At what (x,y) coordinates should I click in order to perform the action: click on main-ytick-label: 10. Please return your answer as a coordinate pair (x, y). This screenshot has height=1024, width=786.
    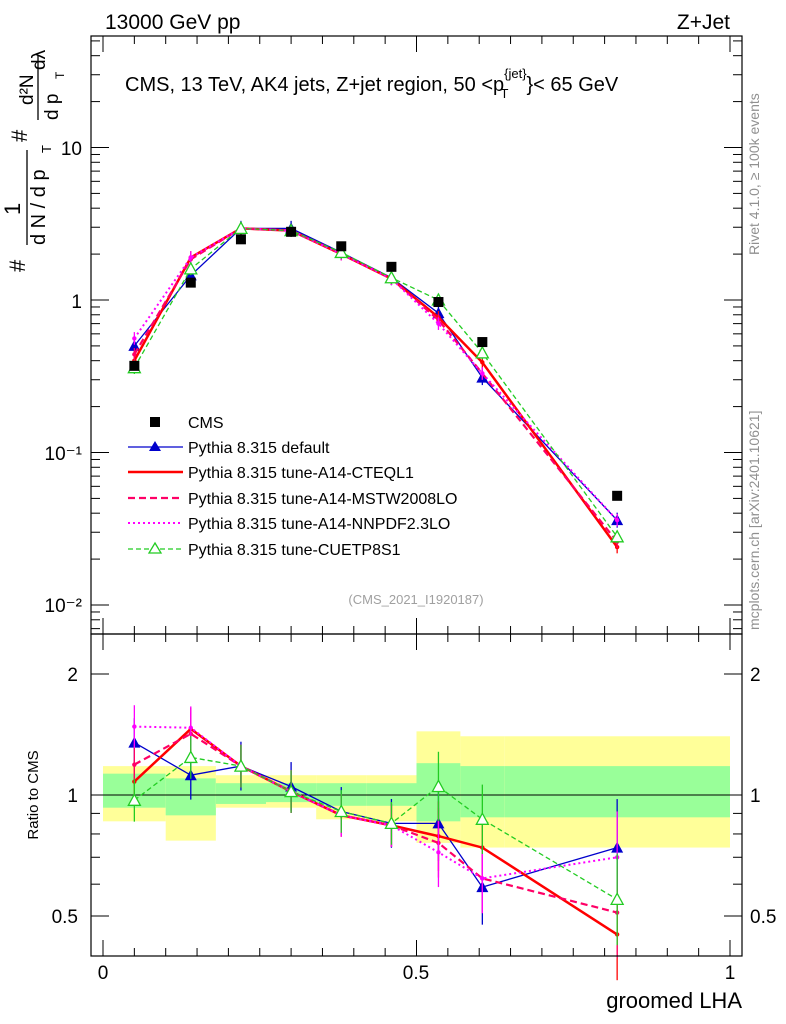
    Looking at the image, I should click on (71, 149).